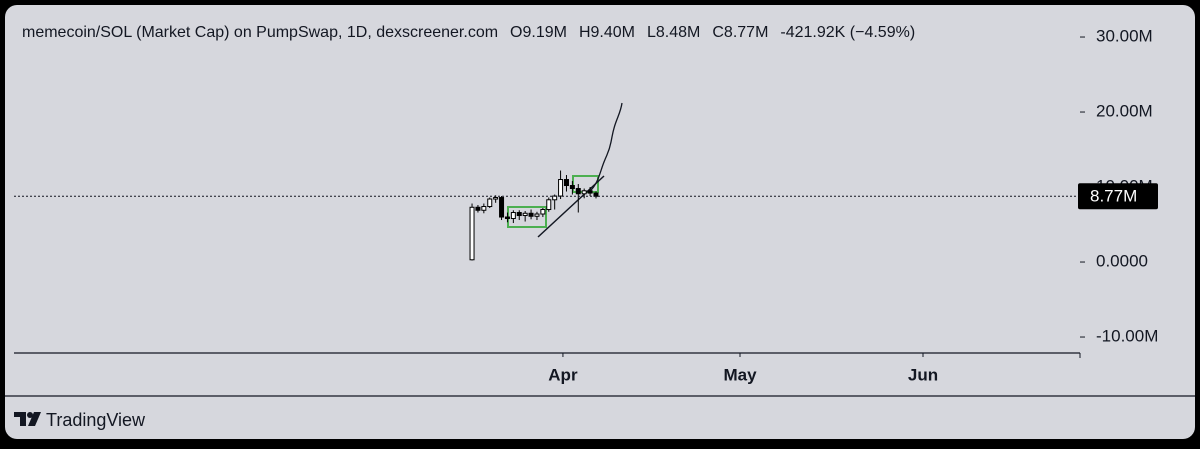 The image size is (1200, 449). I want to click on x-tick-label: Jun, so click(923, 374).